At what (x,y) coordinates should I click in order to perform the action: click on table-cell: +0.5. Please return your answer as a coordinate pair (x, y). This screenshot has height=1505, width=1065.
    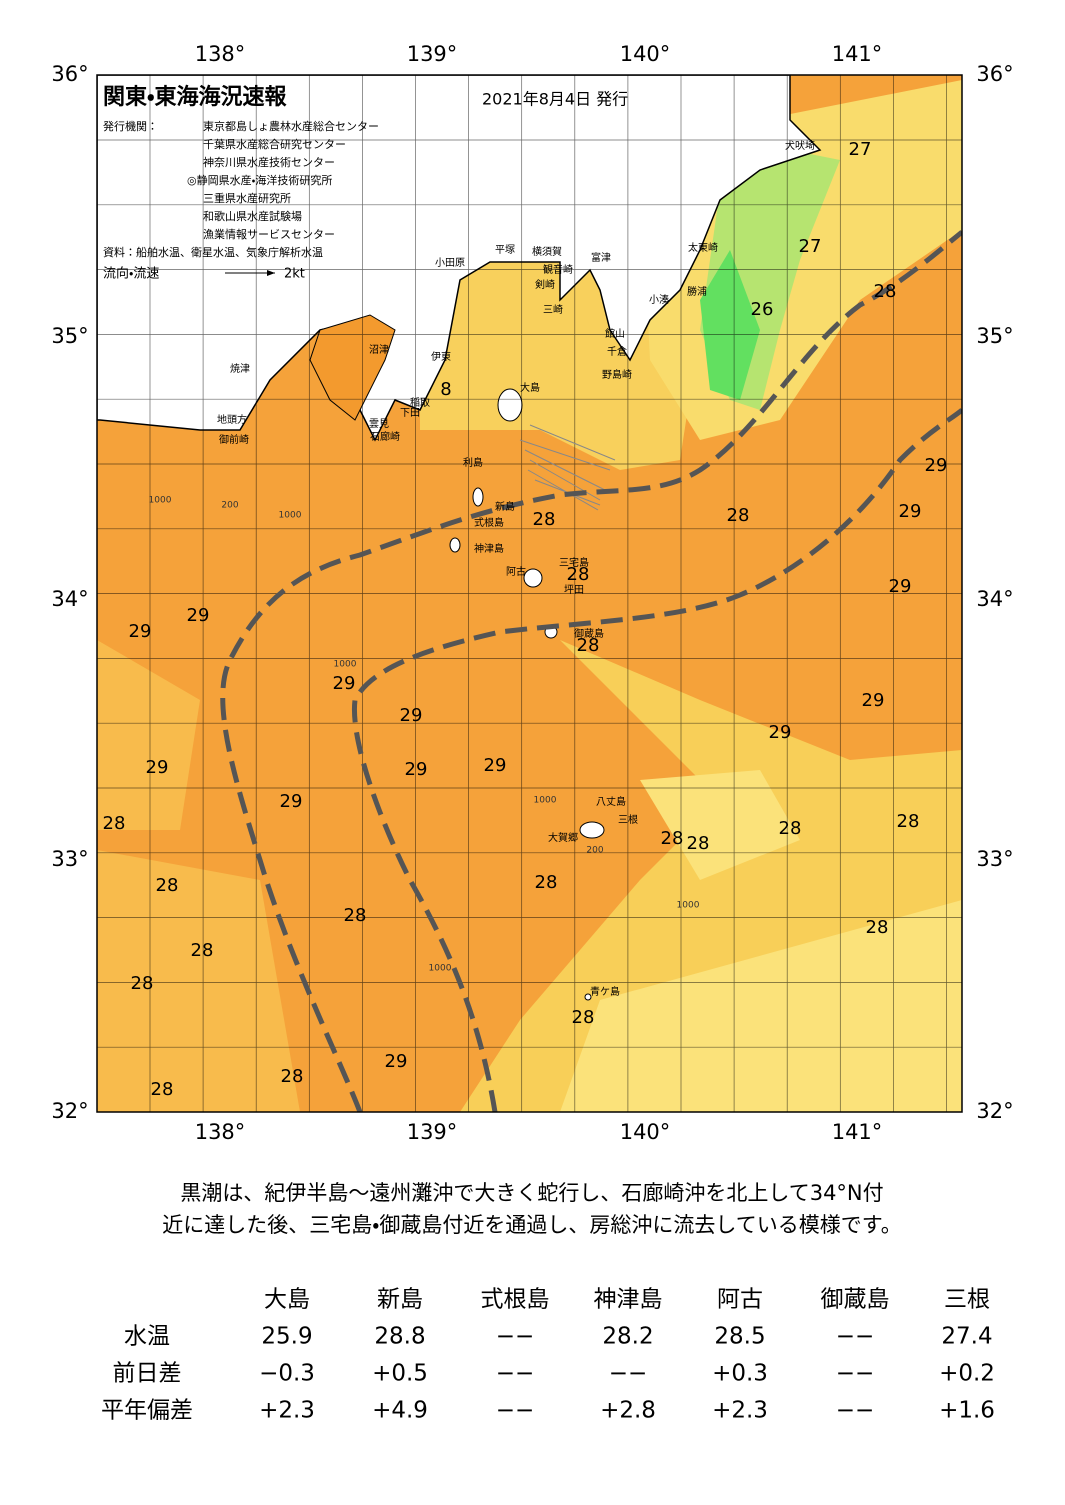
    Looking at the image, I should click on (400, 1374).